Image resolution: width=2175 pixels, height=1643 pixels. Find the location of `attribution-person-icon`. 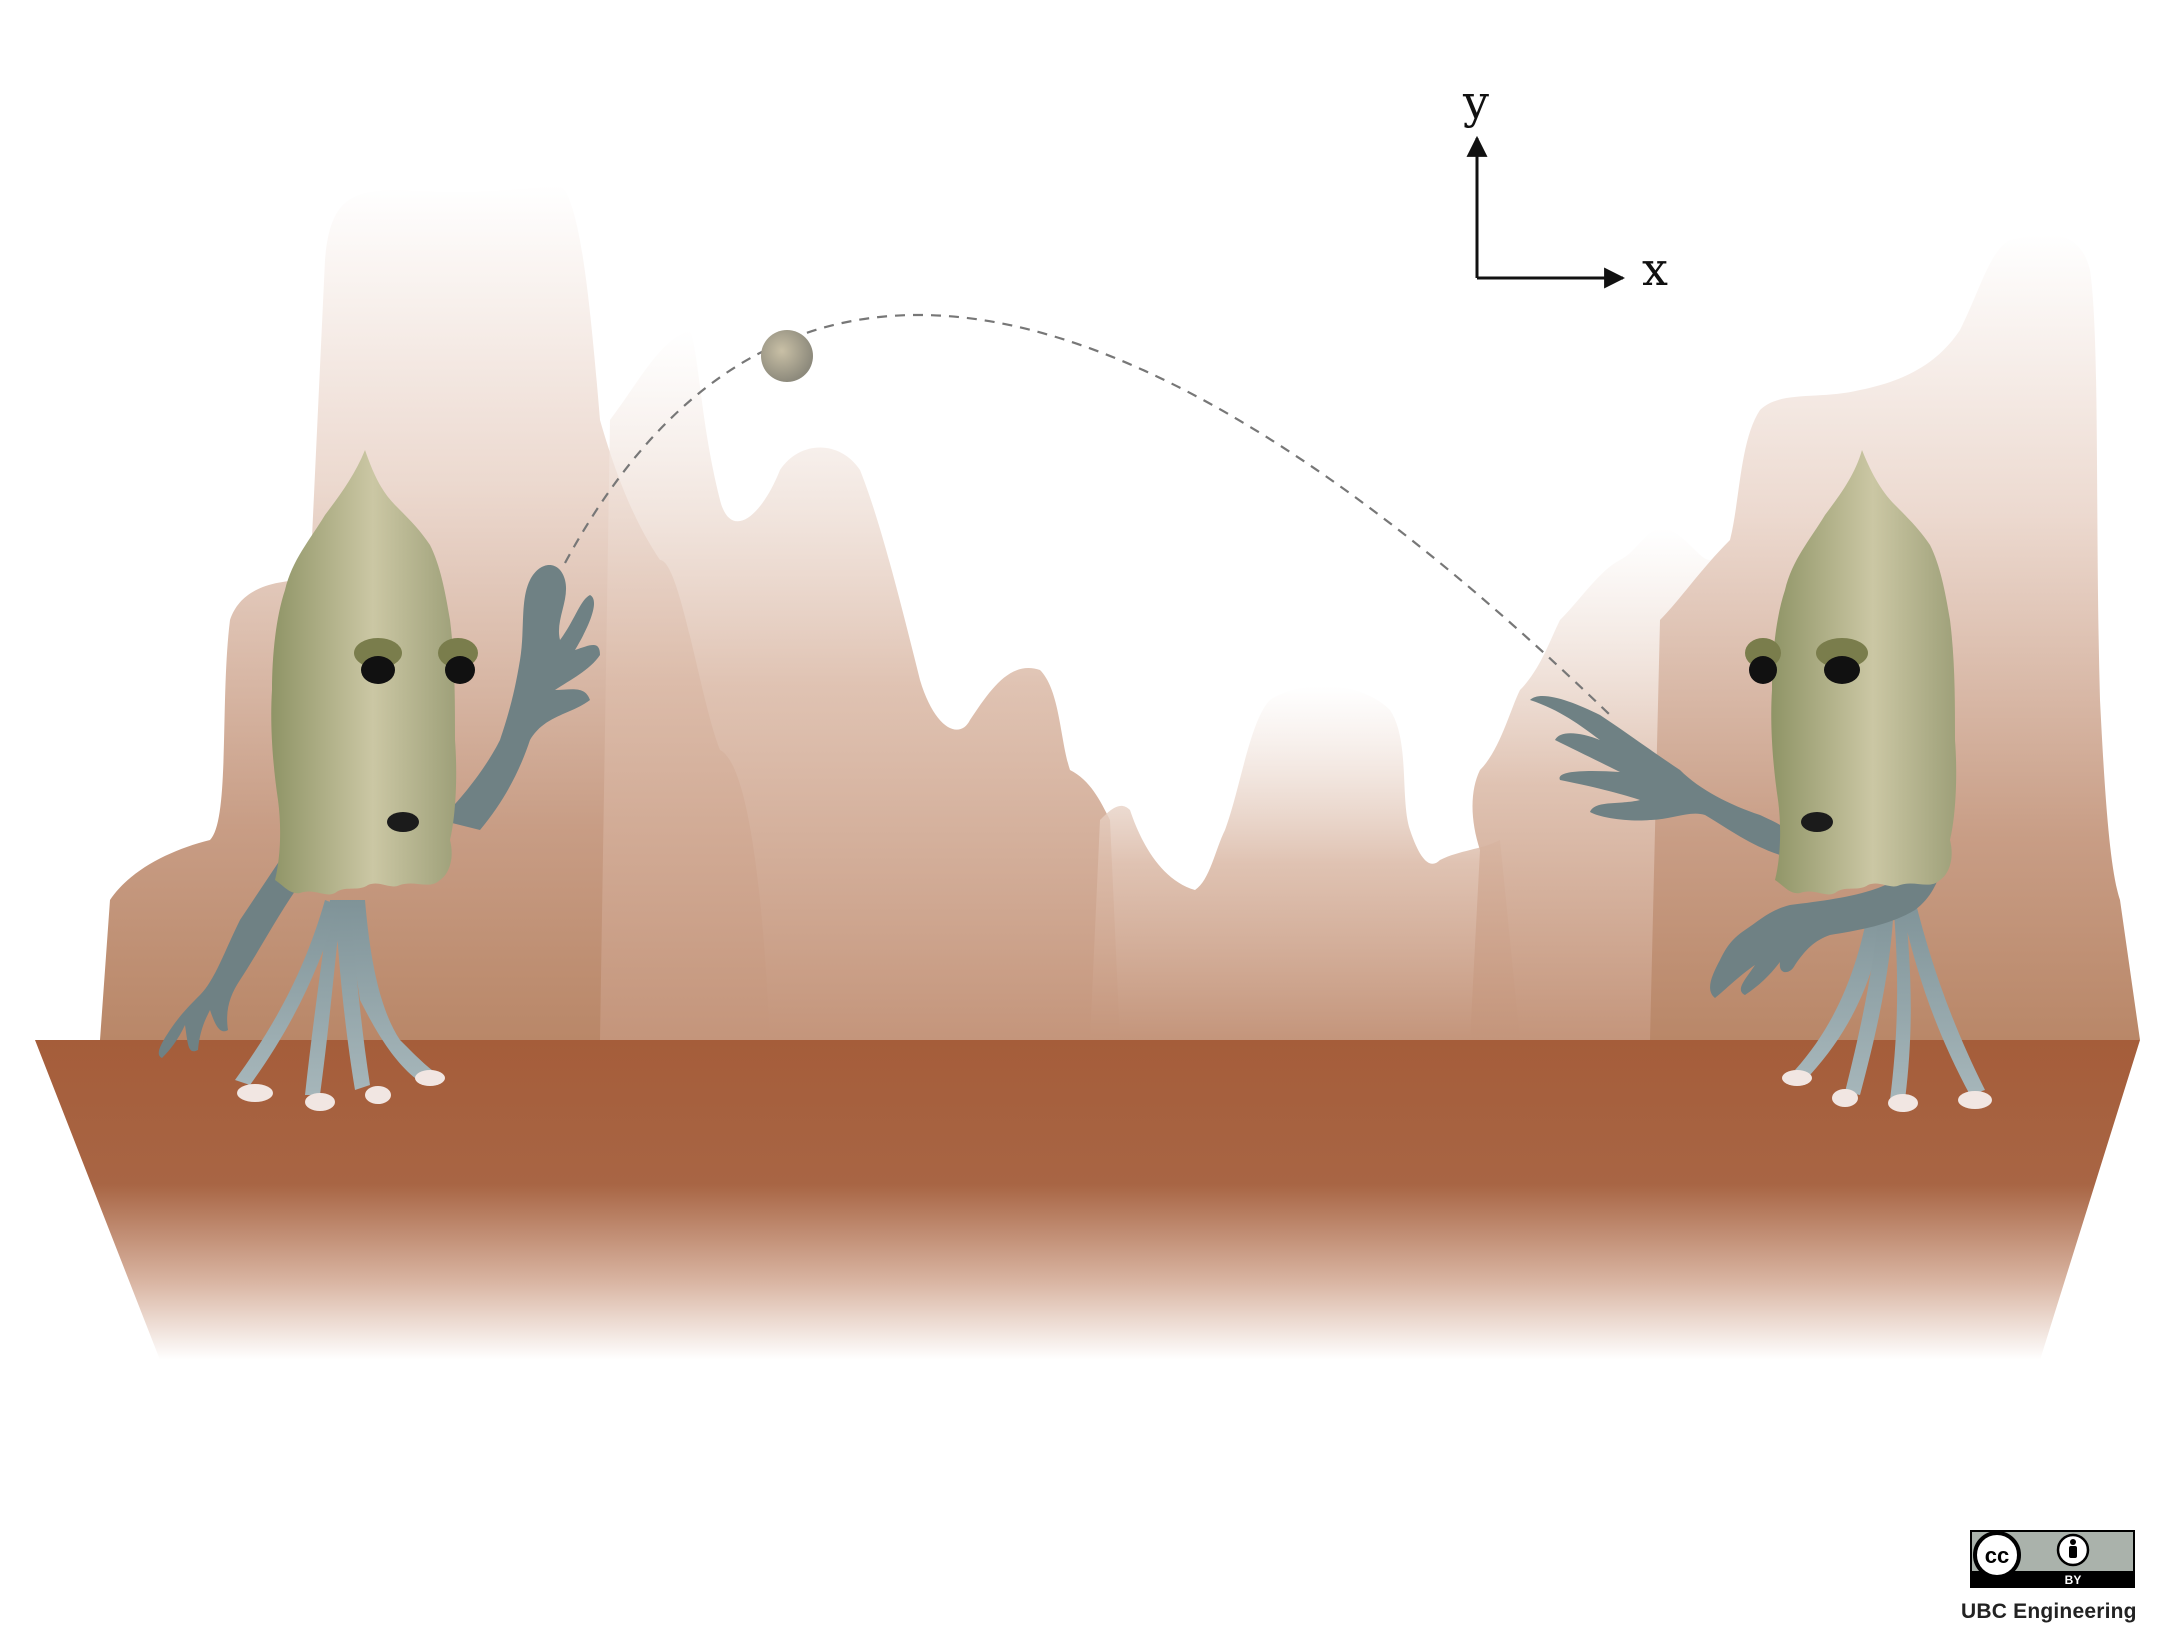

attribution-person-icon is located at coordinates (2073, 1550).